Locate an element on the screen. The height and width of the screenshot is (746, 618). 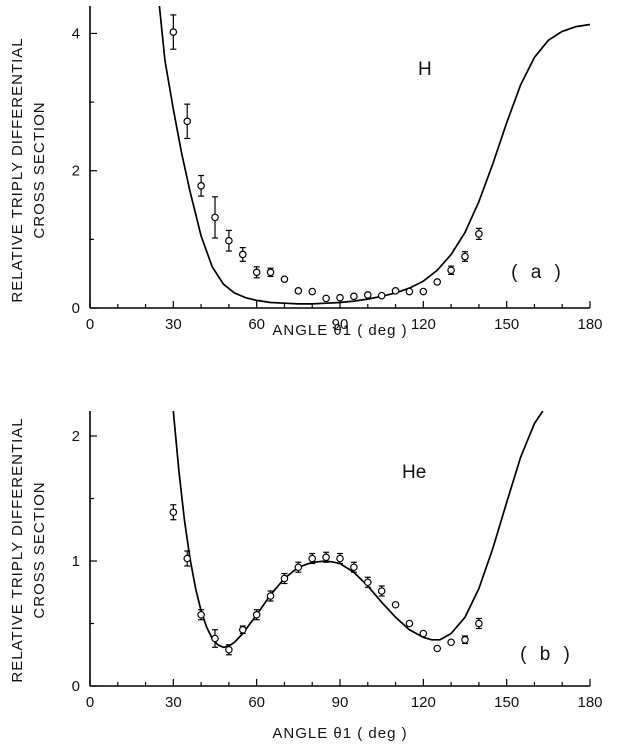
panel-a-y-axis-title-line2: CROSS SECTION is located at coordinates (39, 169).